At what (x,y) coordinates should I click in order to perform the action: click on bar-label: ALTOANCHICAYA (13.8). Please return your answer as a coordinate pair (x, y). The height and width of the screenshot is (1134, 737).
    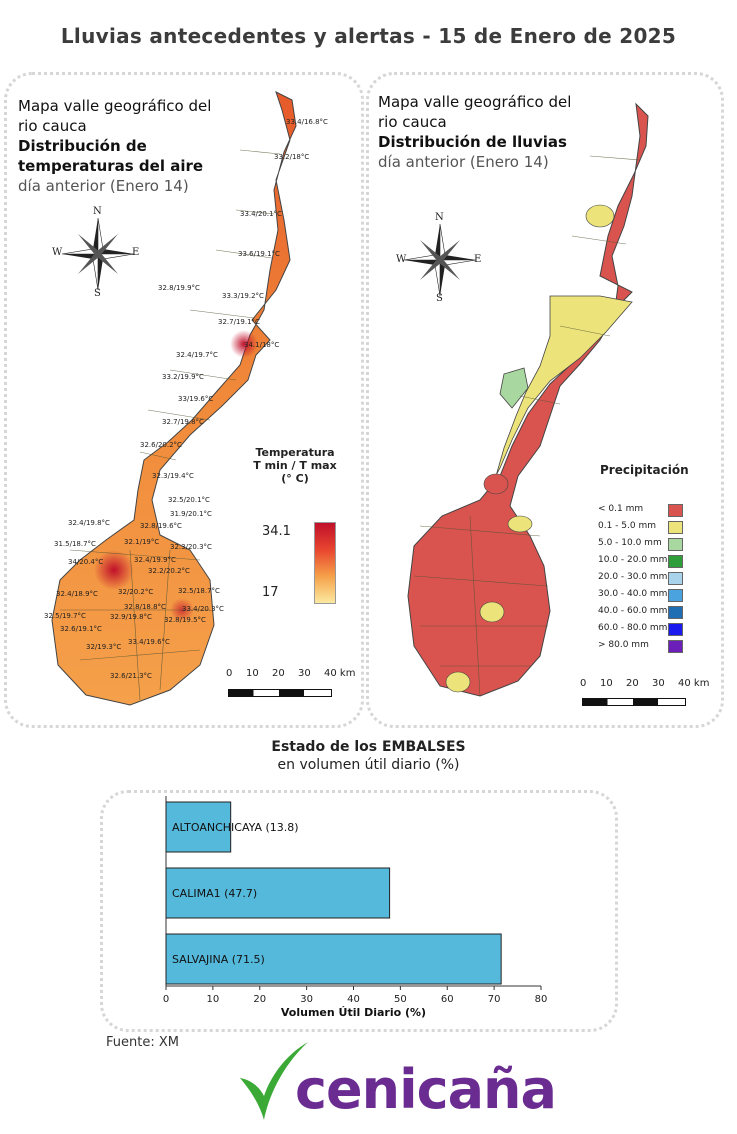
    Looking at the image, I should click on (235, 827).